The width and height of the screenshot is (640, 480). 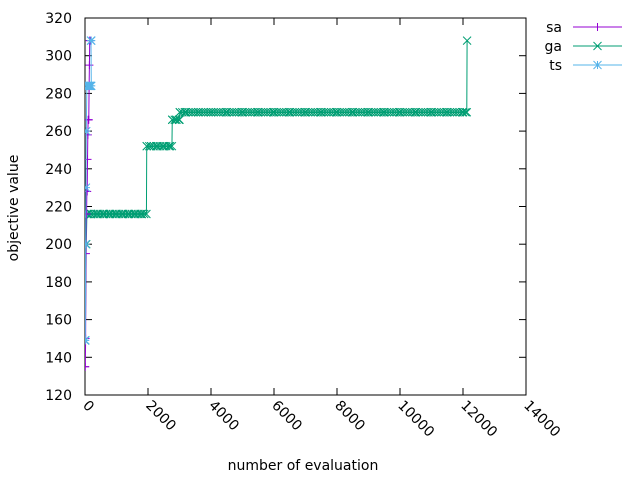 I want to click on legend-label-sa: sa, so click(x=554, y=28).